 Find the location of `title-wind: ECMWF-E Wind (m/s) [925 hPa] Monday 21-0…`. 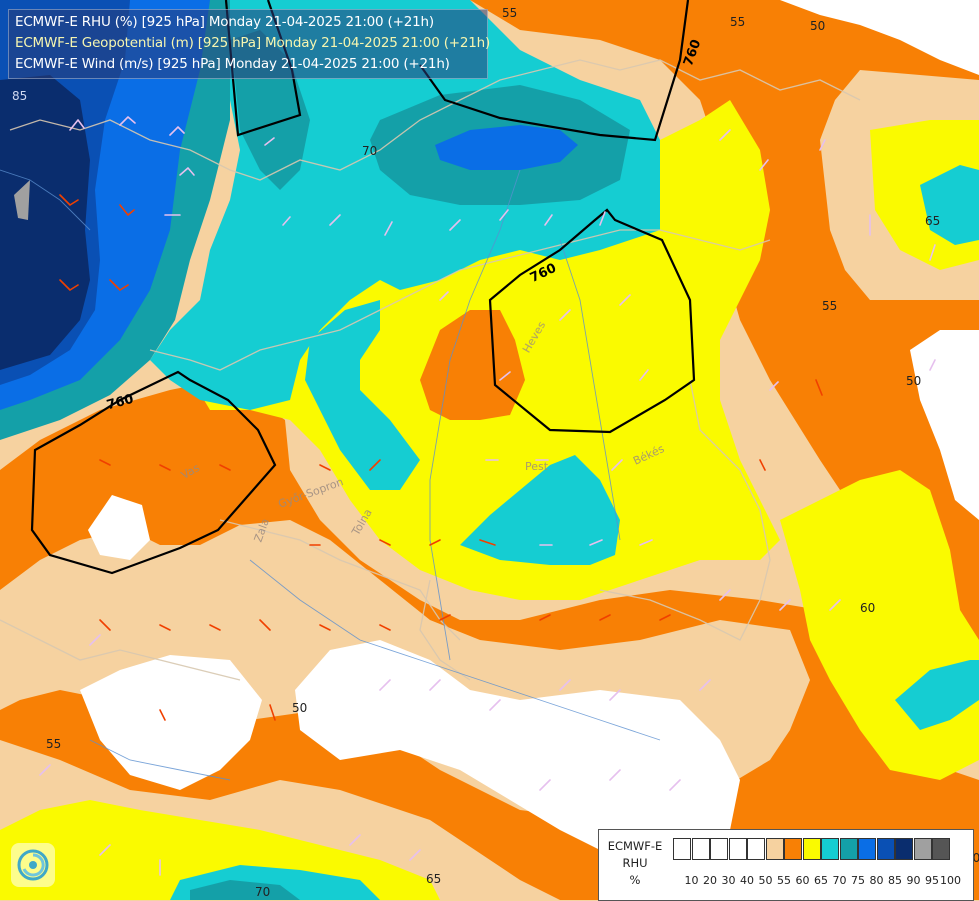

title-wind: ECMWF-E Wind (m/s) [925 hPa] Monday 21-0… is located at coordinates (232, 64).